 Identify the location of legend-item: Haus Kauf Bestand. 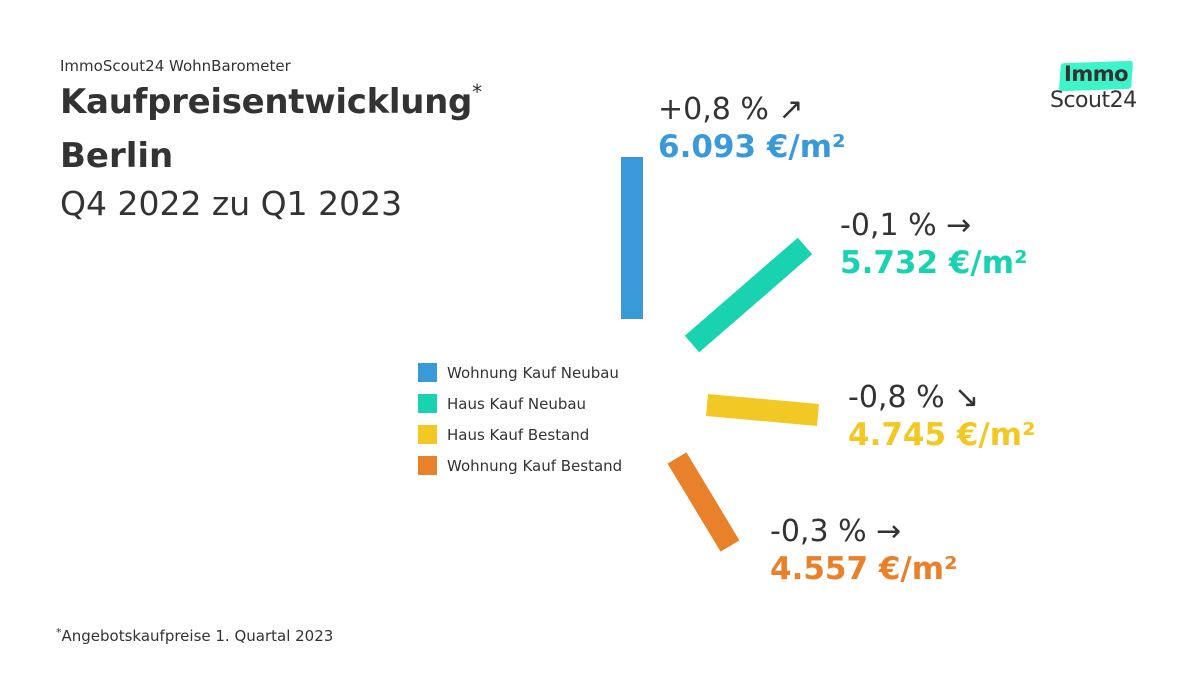
(520, 434).